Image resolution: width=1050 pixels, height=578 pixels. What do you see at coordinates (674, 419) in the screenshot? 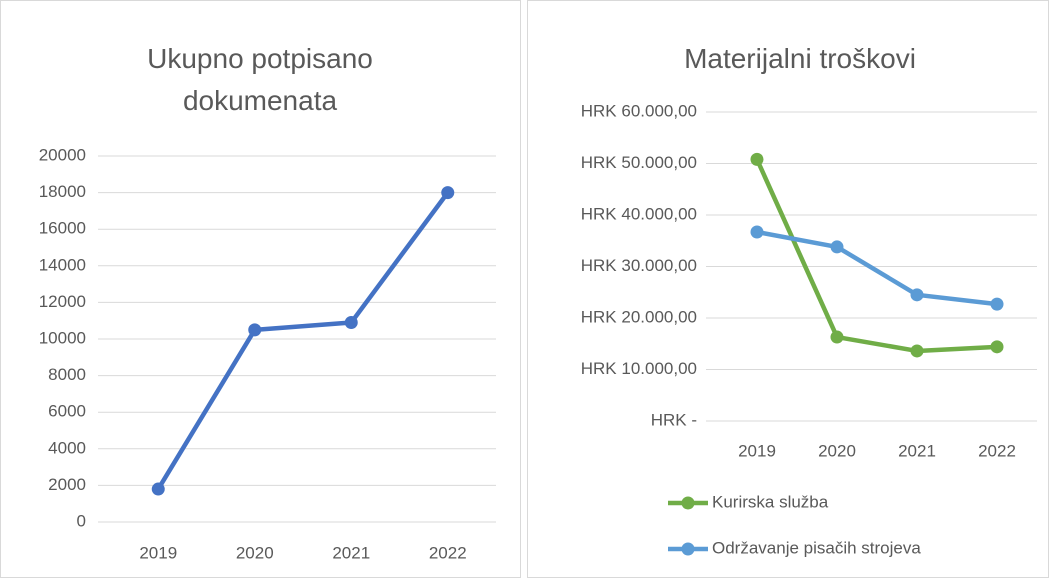
I see `y-tick-label: HRK -` at bounding box center [674, 419].